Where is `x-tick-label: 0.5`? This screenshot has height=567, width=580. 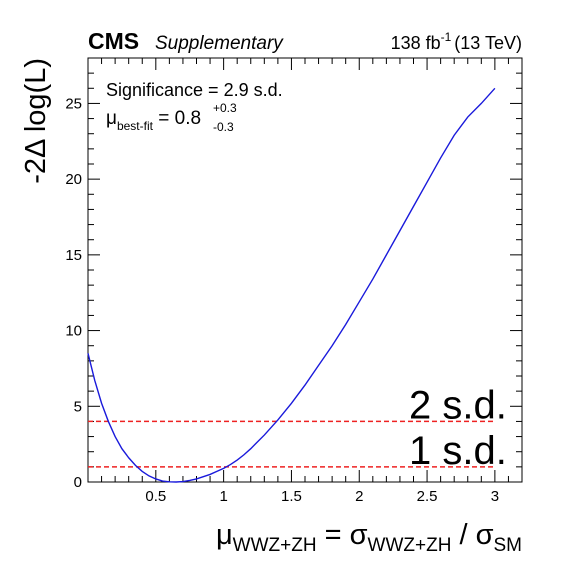
x-tick-label: 0.5 is located at coordinates (155, 496).